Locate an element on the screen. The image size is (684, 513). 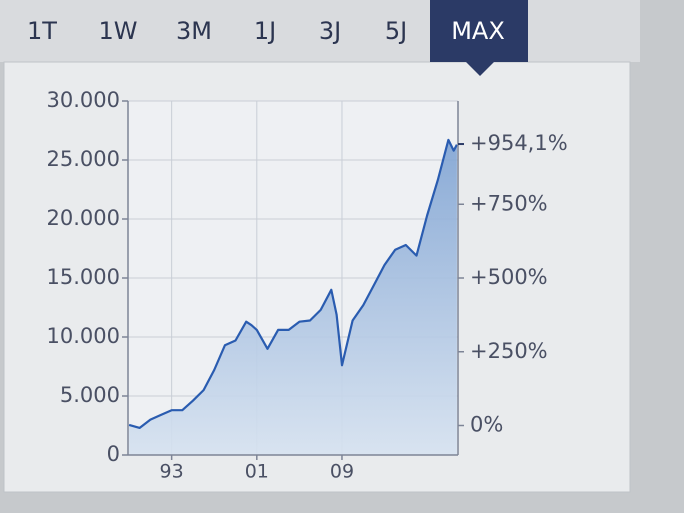
y2-tick-label: +500% is located at coordinates (509, 277).